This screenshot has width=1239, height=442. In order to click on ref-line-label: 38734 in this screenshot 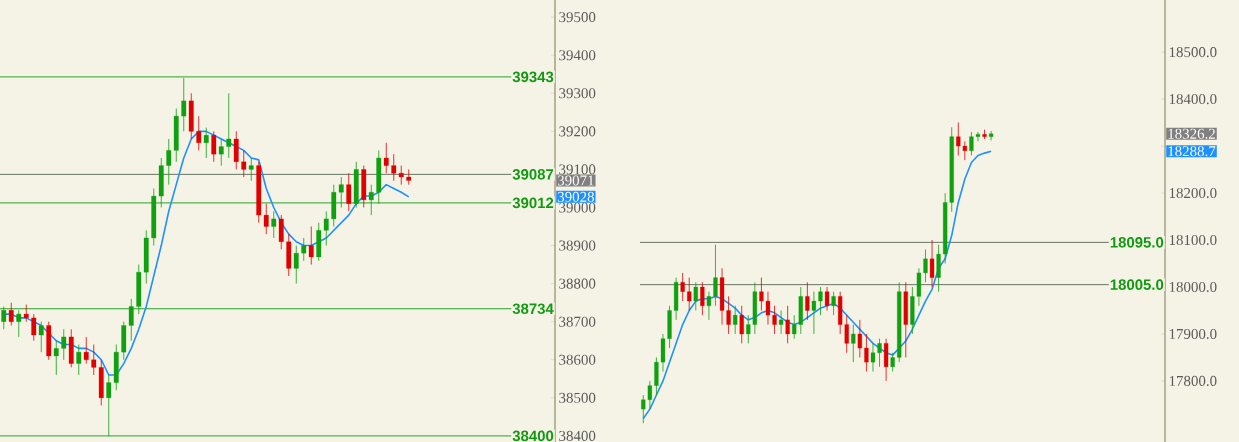, I will do `click(533, 309)`.